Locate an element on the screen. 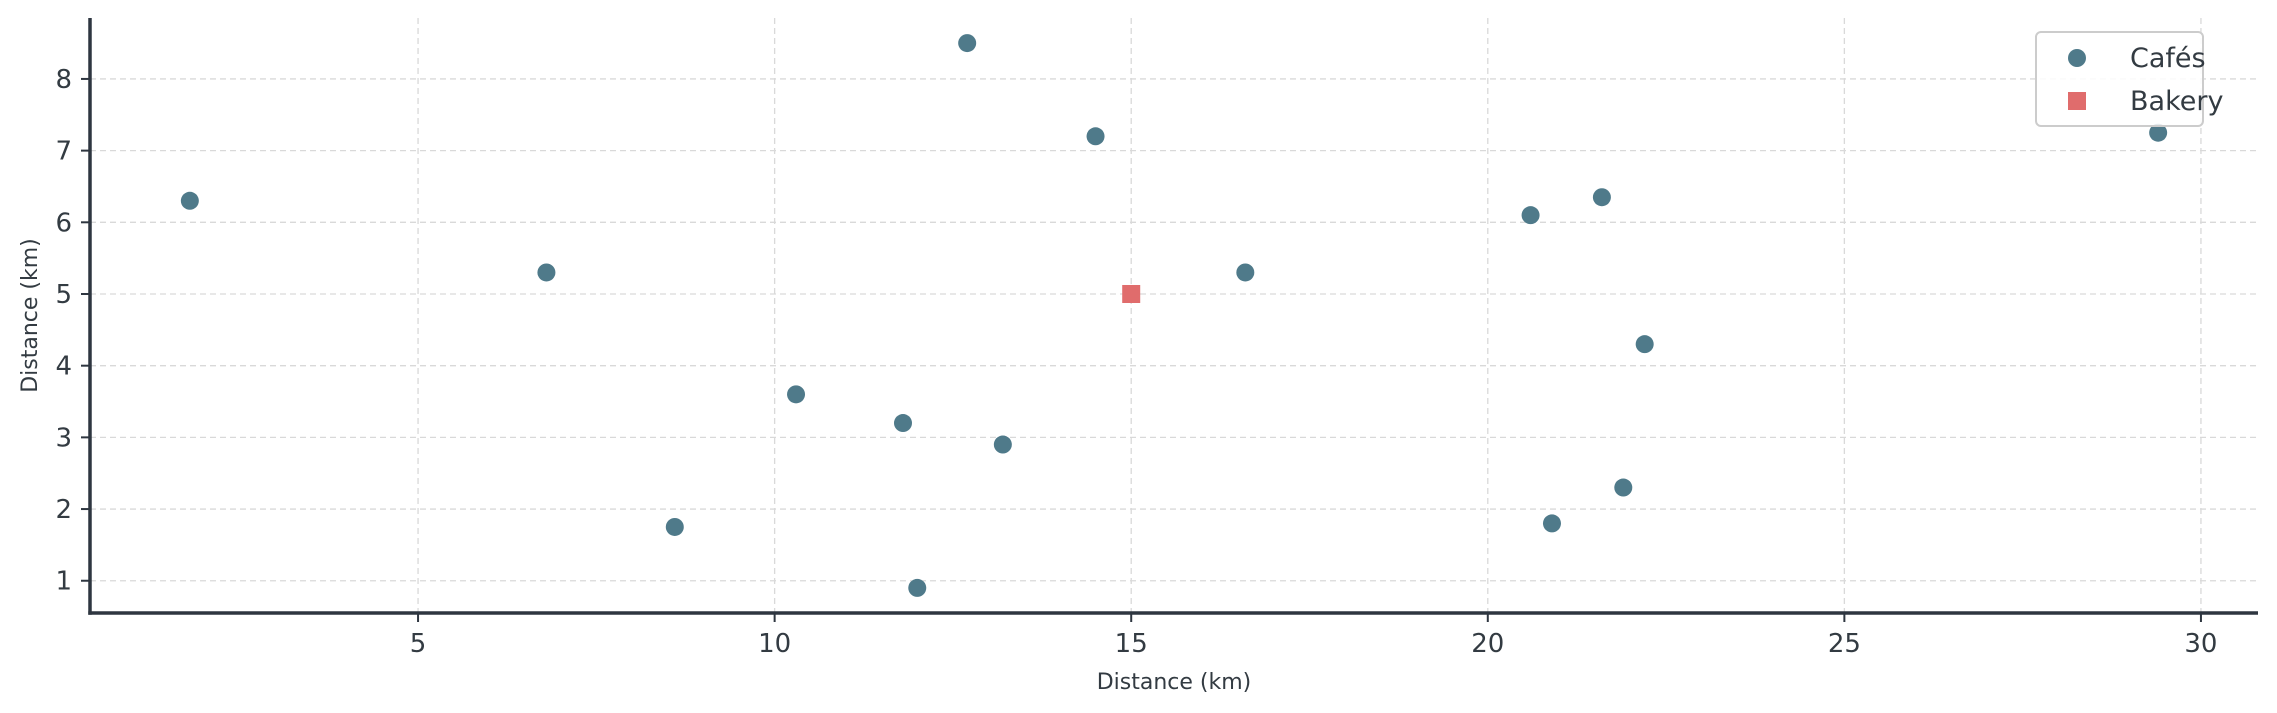 The image size is (2277, 713). legend: Cafés Bakery is located at coordinates (2129, 79).